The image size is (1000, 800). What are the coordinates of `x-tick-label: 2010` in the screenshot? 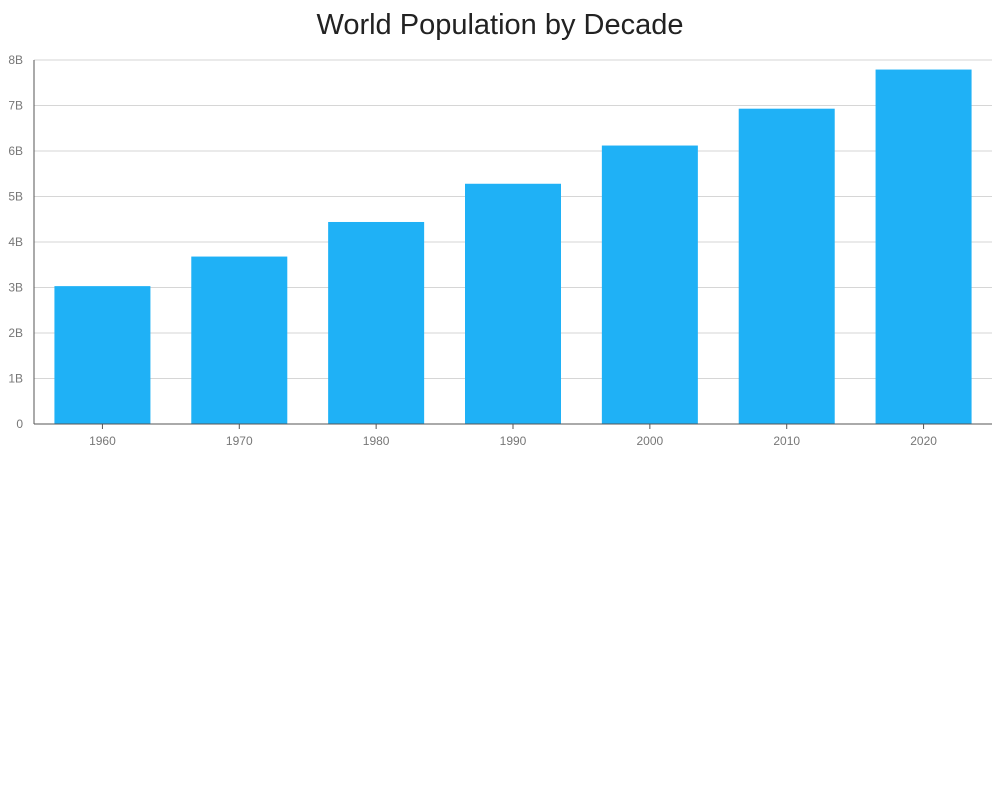 It's located at (786, 441).